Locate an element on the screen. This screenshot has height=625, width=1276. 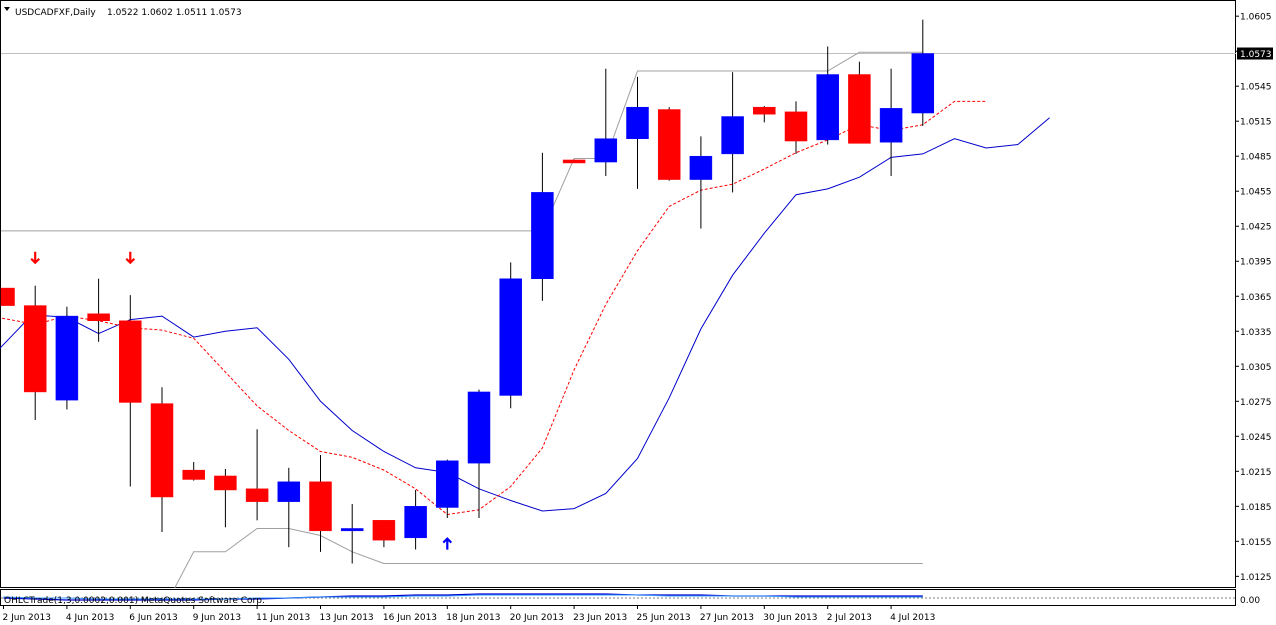
x-axis-tick-label: 9 Jun 2013 is located at coordinates (217, 618).